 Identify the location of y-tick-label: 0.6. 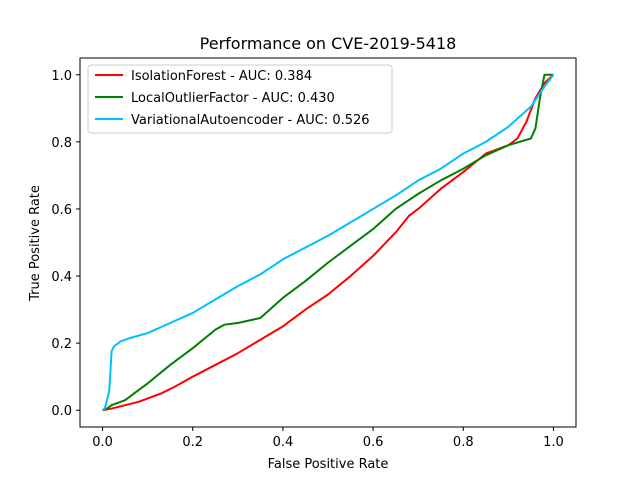
(61, 210).